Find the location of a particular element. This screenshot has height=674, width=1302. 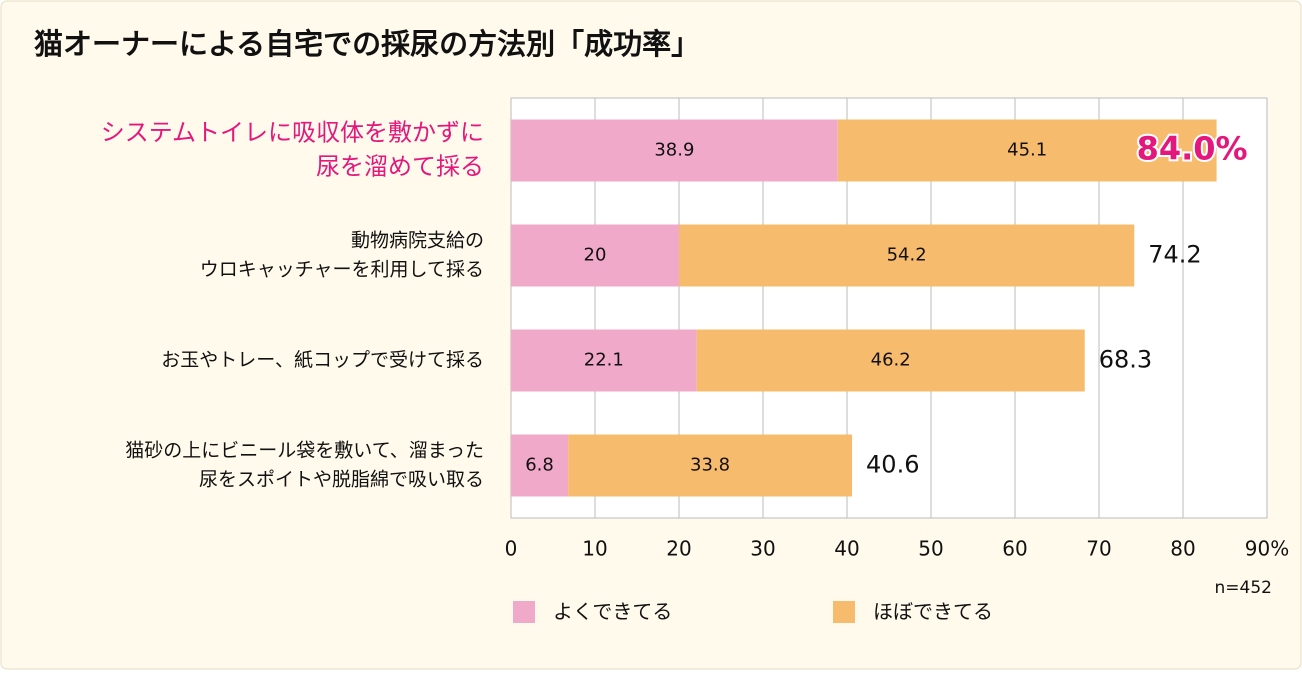

value-label: 38.9 is located at coordinates (674, 150).